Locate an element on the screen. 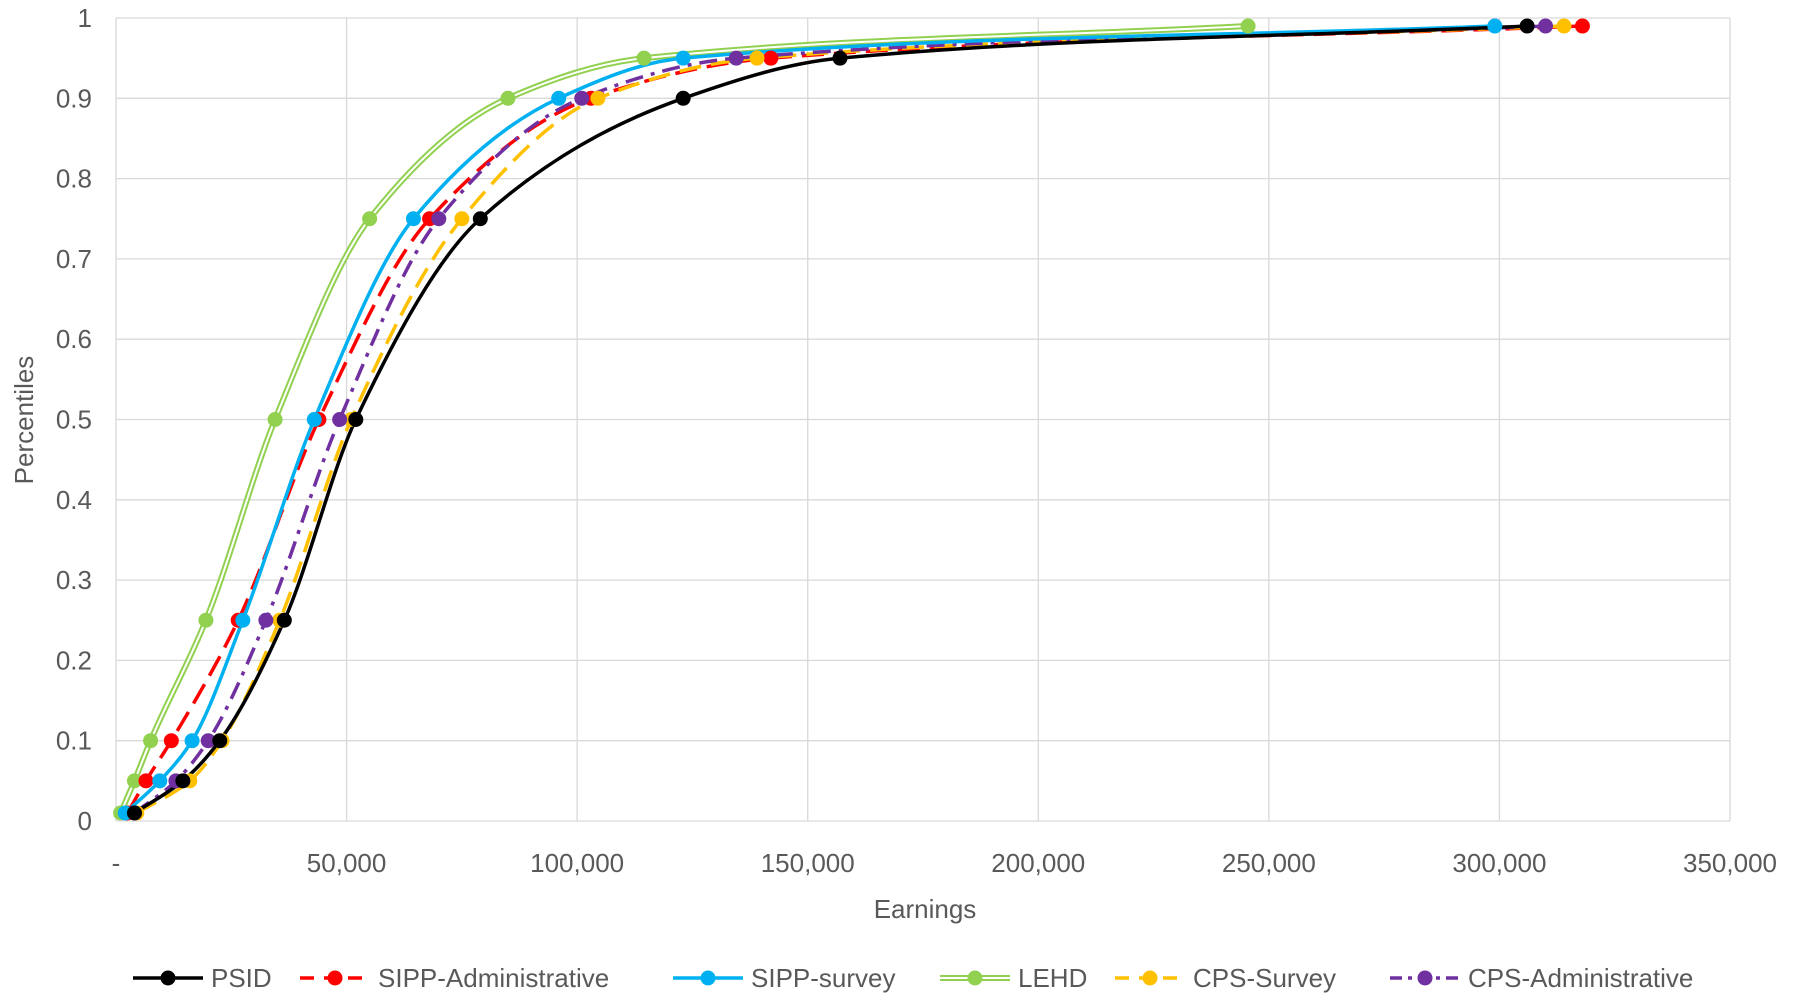 Image resolution: width=1805 pixels, height=1002 pixels. legend-item-cps-survey: CPS-Survey is located at coordinates (1225, 978).